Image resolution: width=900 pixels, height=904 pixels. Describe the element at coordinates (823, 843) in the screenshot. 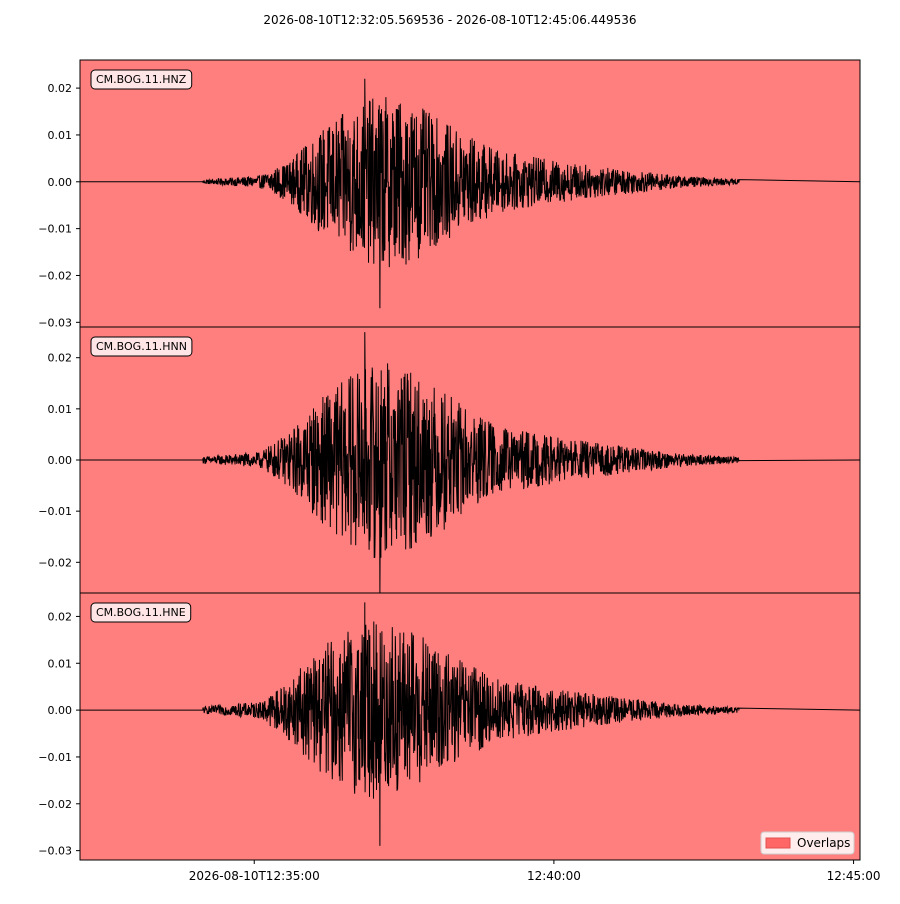

I see `legend-label-overlaps: Overlaps` at that location.